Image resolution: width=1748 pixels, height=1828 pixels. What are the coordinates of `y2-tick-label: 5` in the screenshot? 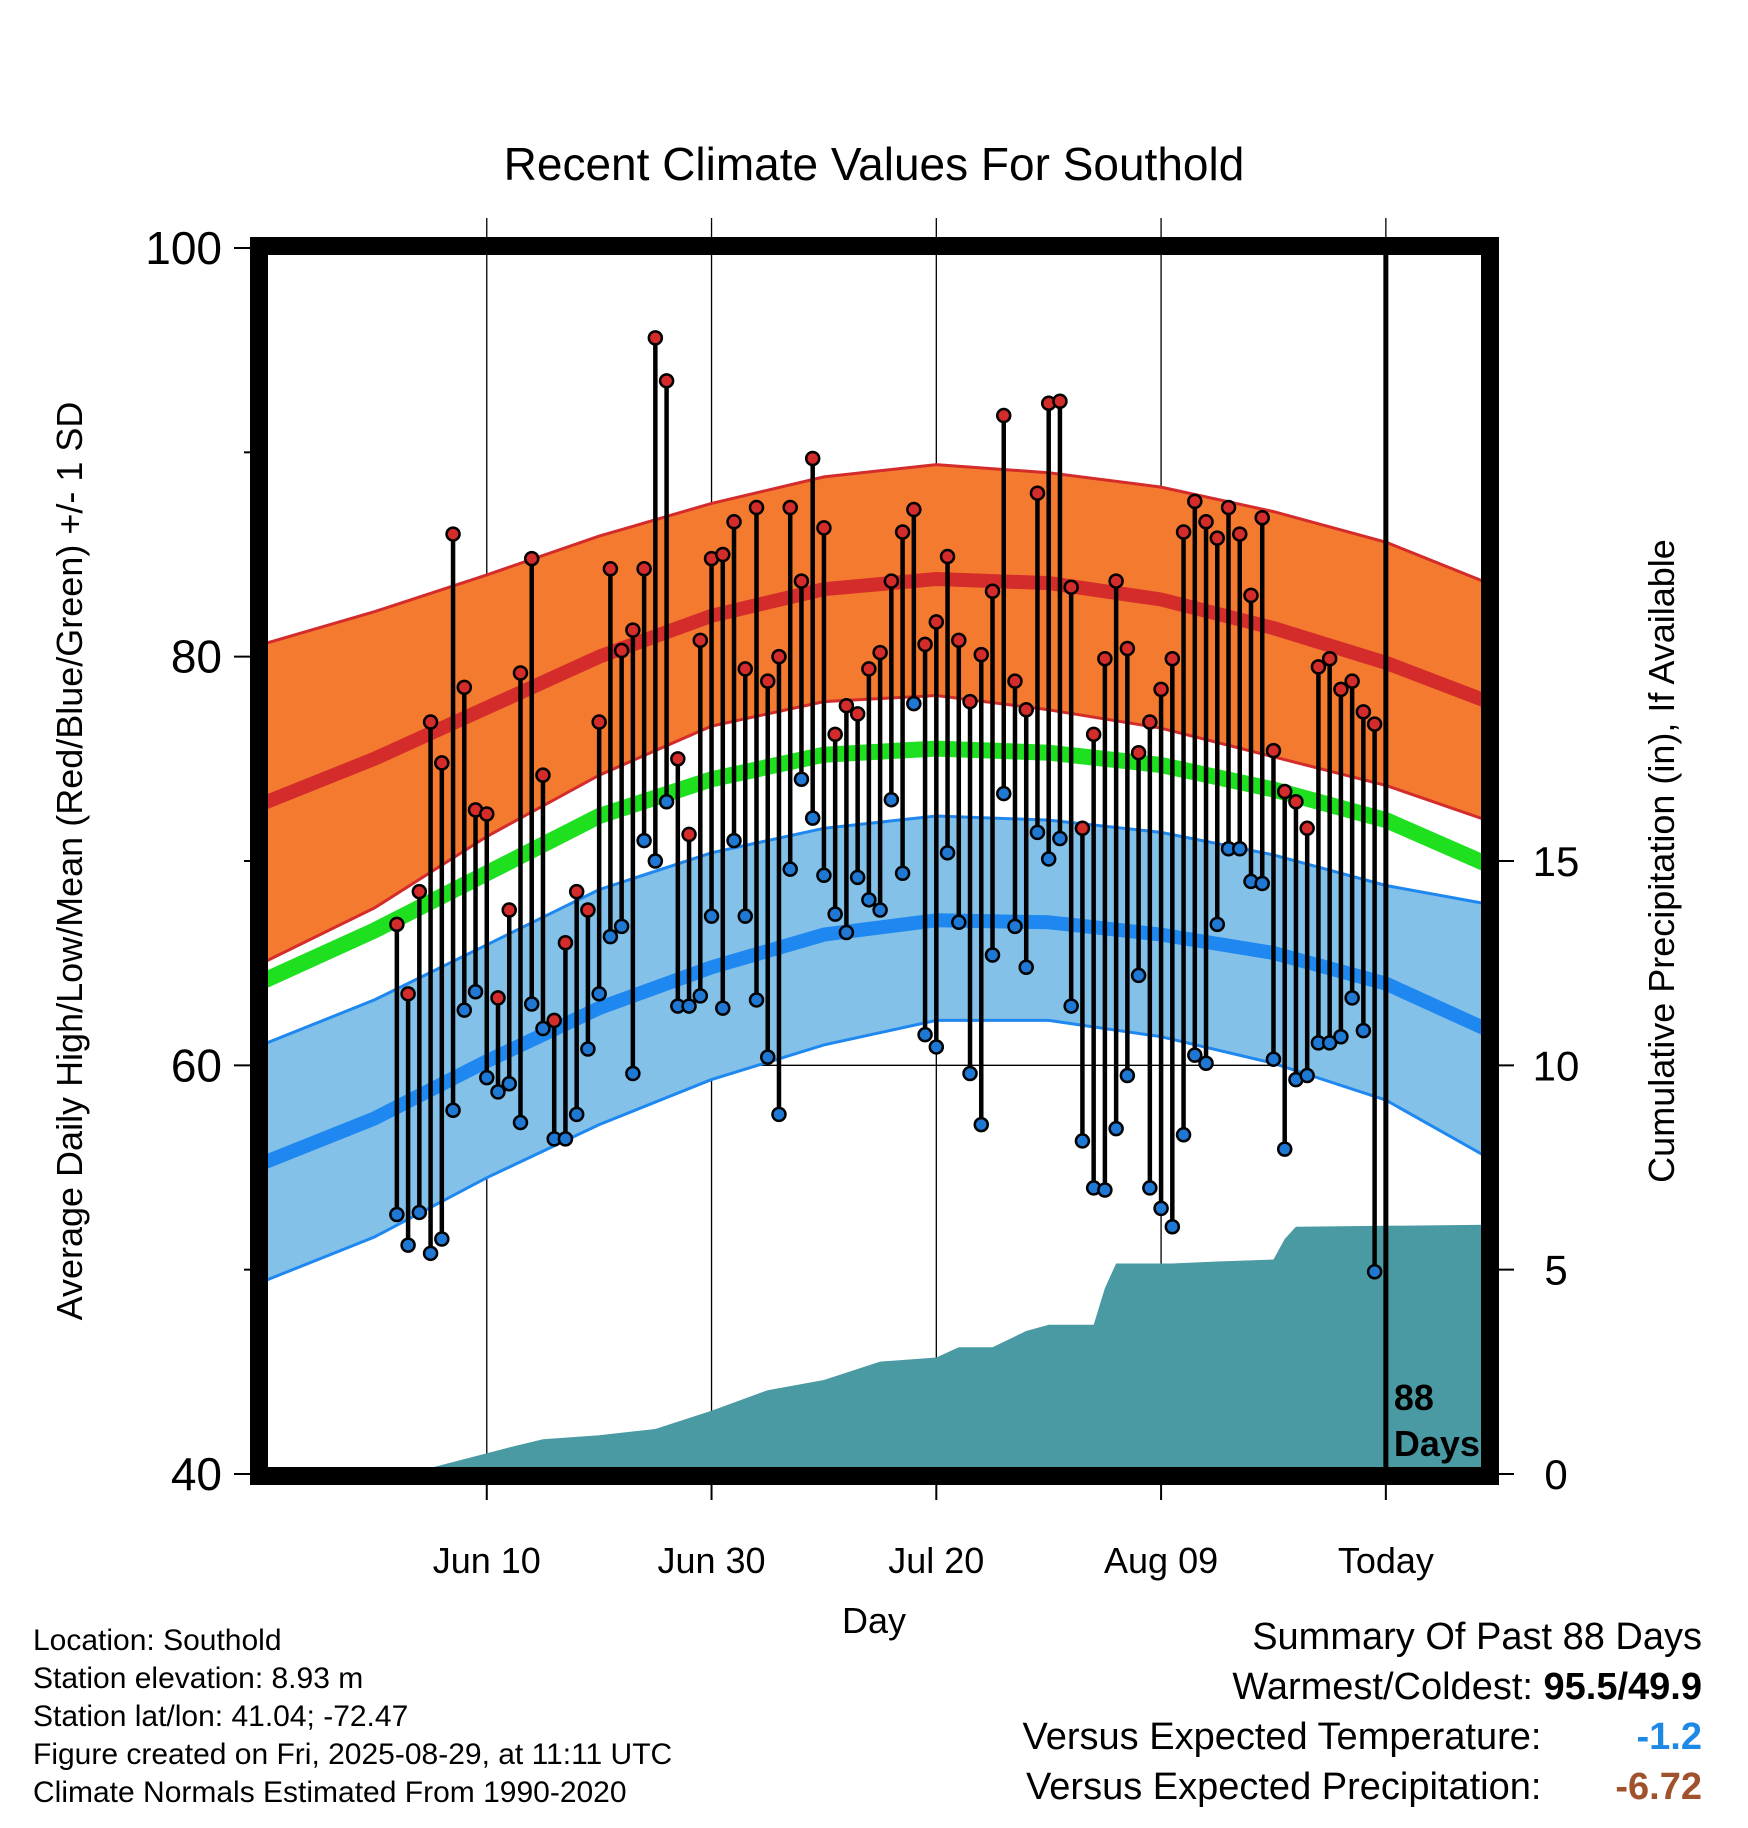 It's located at (1555, 1270).